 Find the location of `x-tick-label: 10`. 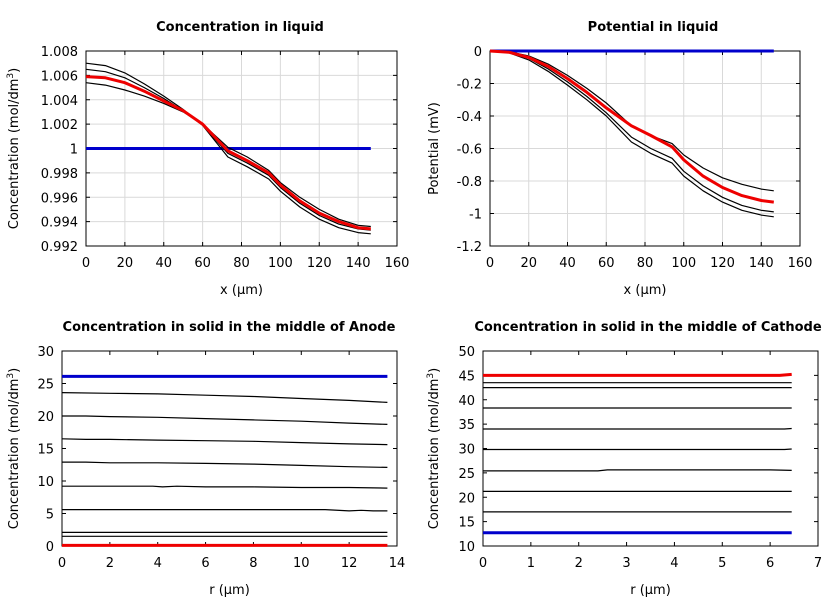

x-tick-label: 10 is located at coordinates (301, 563).